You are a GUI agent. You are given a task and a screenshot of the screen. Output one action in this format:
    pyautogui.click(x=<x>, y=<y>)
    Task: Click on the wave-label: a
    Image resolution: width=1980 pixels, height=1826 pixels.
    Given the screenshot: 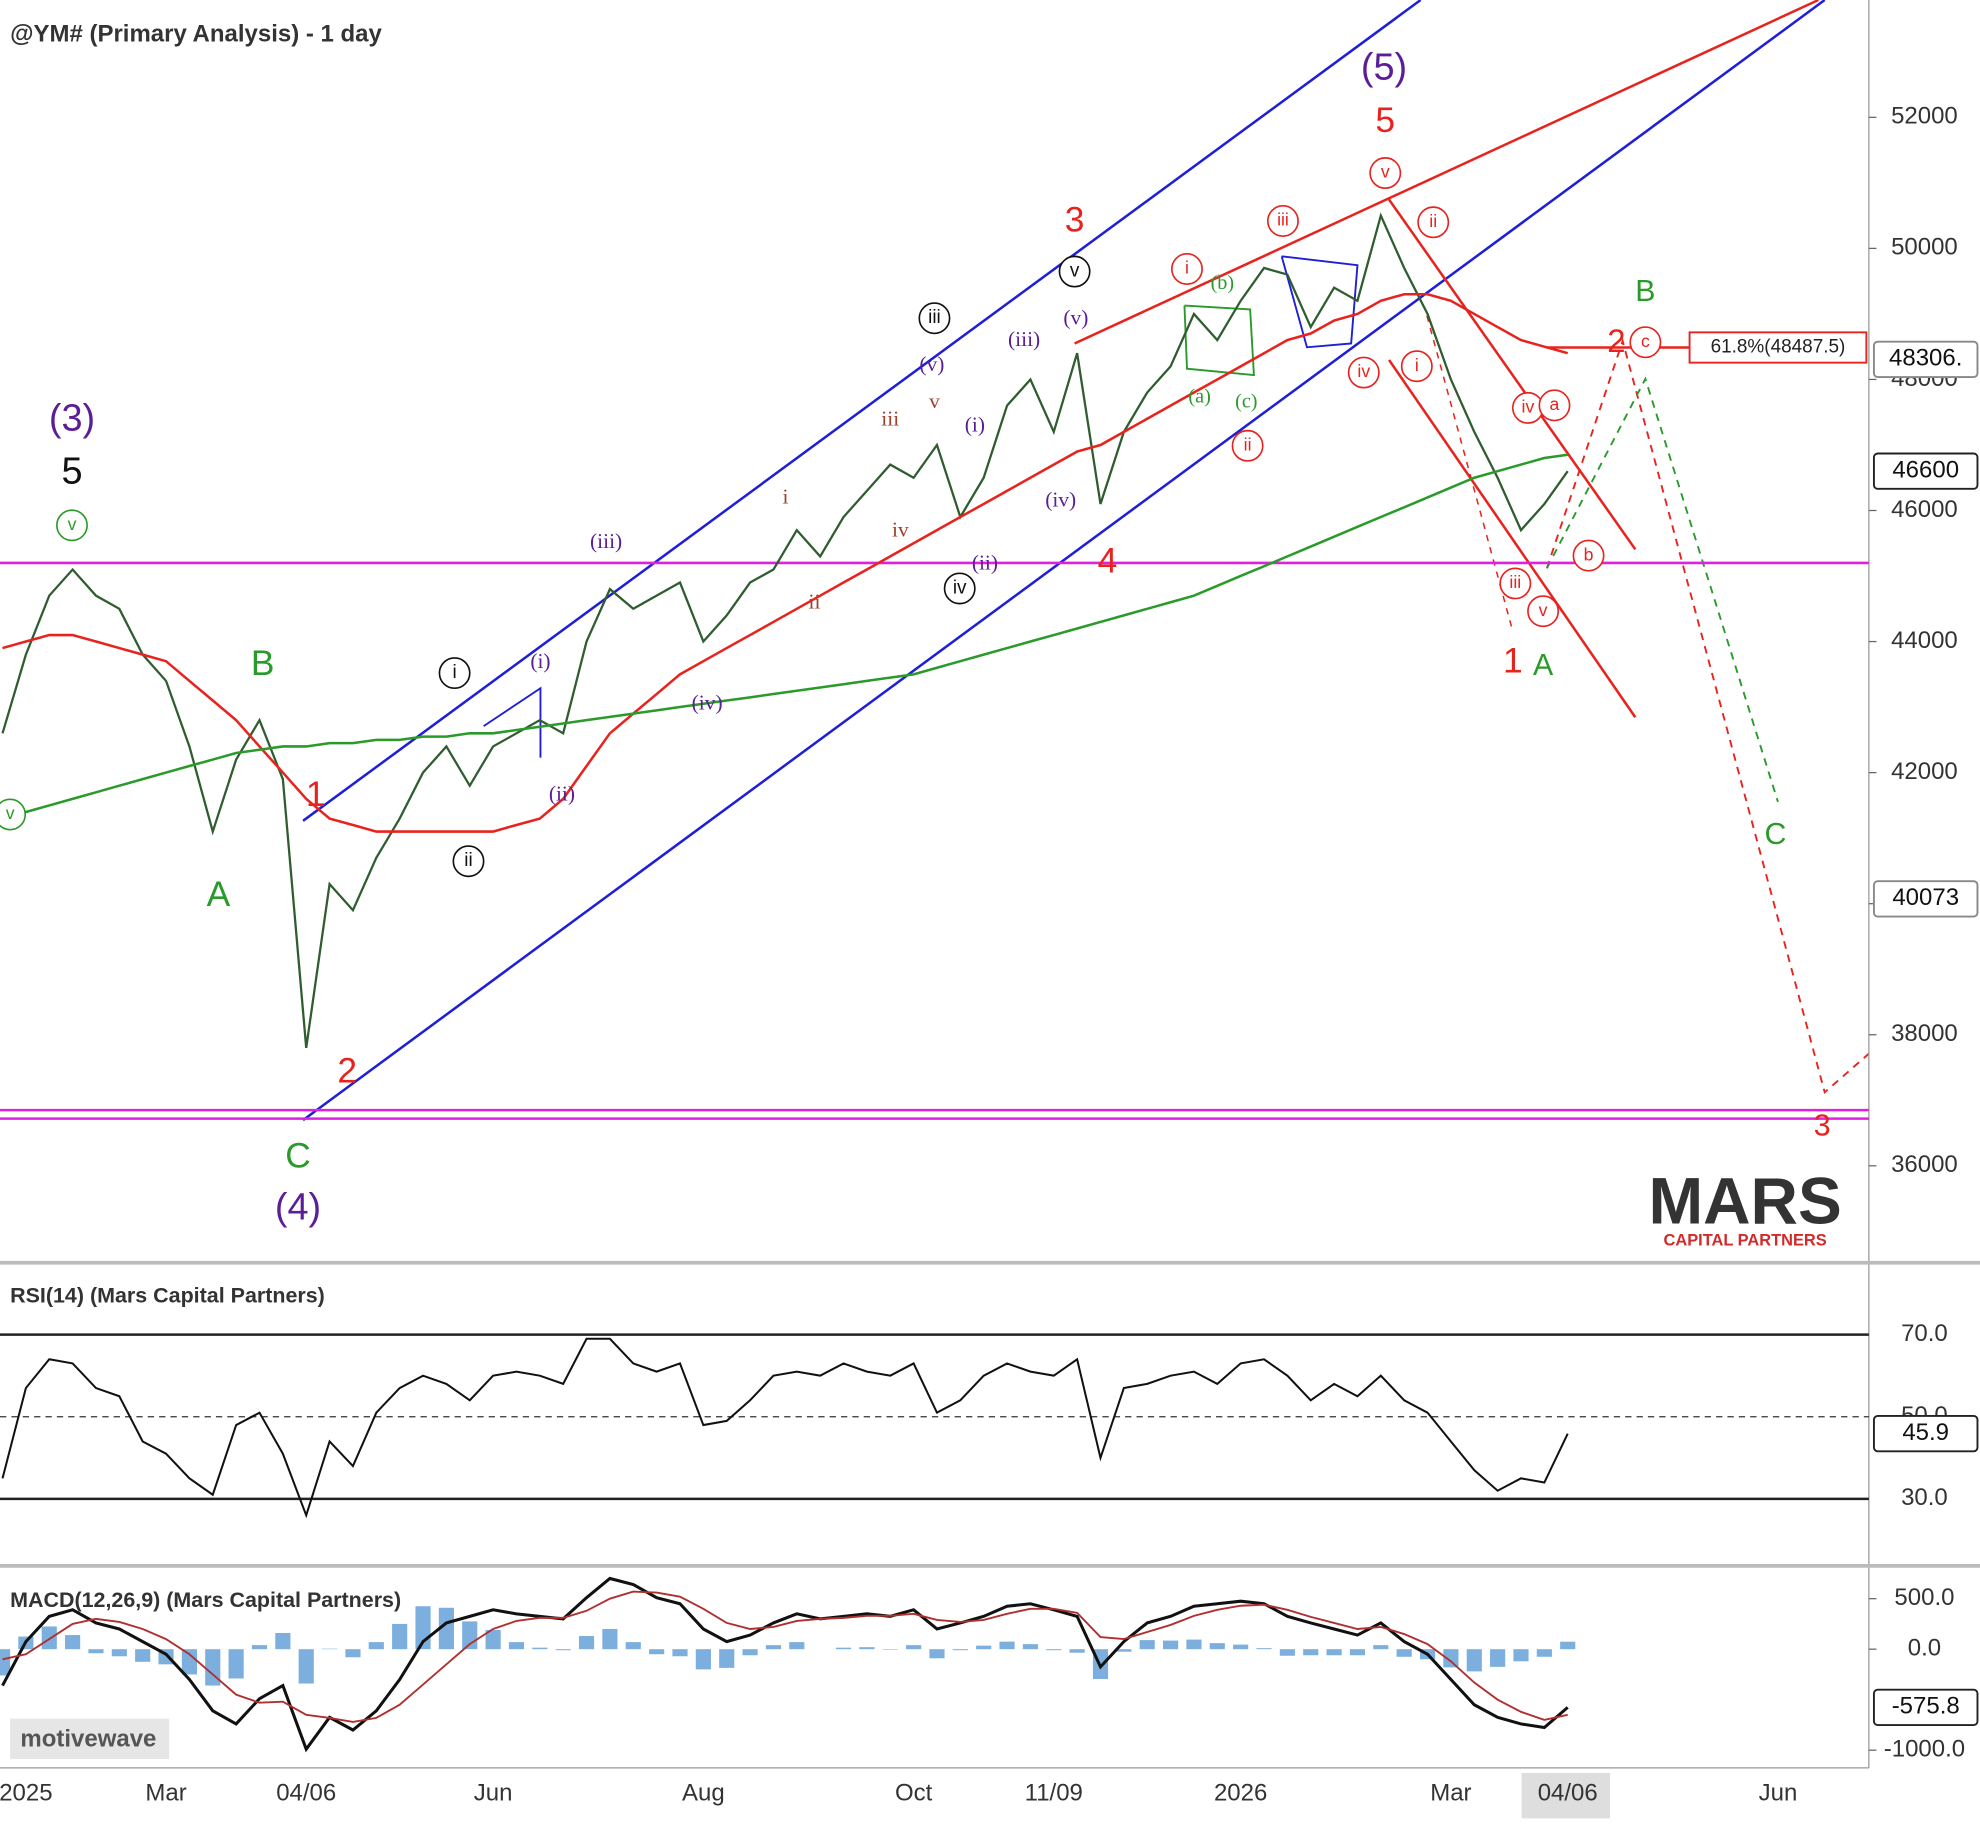 What is the action you would take?
    pyautogui.click(x=1555, y=404)
    